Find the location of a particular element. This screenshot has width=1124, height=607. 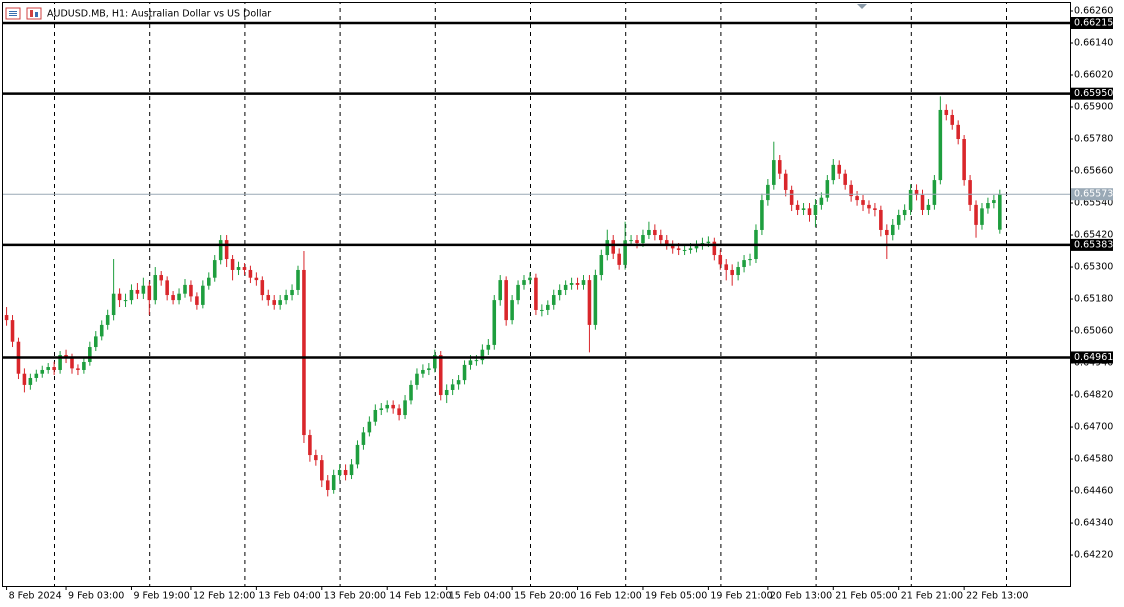

title-icons is located at coordinates (23, 13).